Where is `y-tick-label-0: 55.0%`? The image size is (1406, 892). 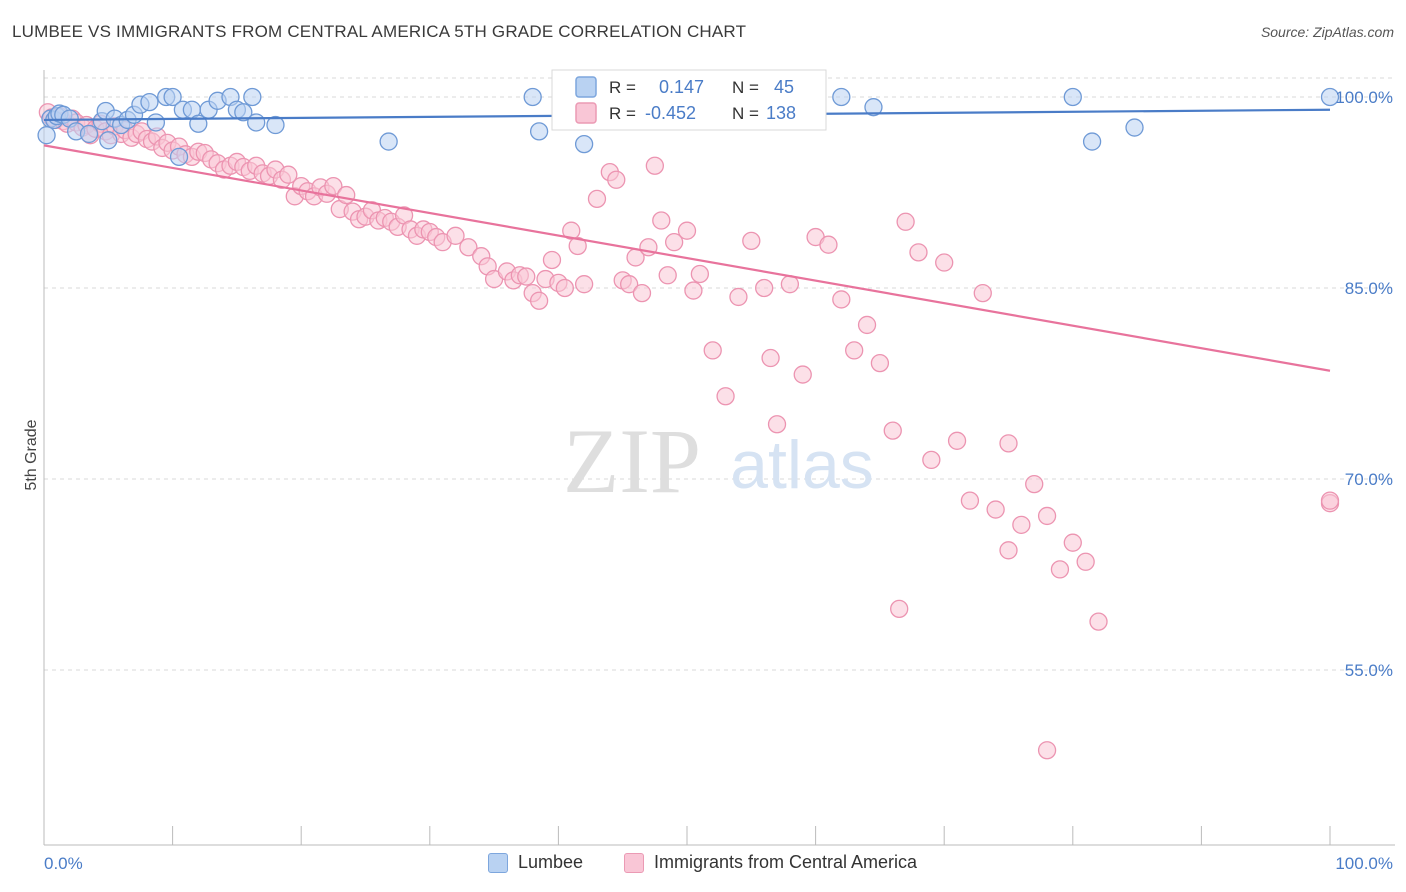
y-tick-label-0: 55.0% is located at coordinates (1369, 670).